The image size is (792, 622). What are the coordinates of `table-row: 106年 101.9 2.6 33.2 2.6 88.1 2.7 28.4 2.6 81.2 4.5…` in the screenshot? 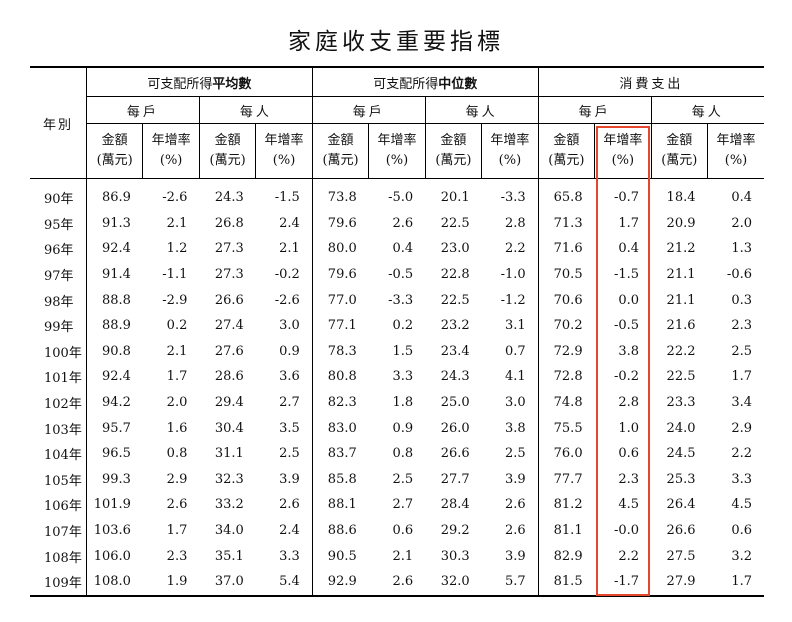 It's located at (397, 505).